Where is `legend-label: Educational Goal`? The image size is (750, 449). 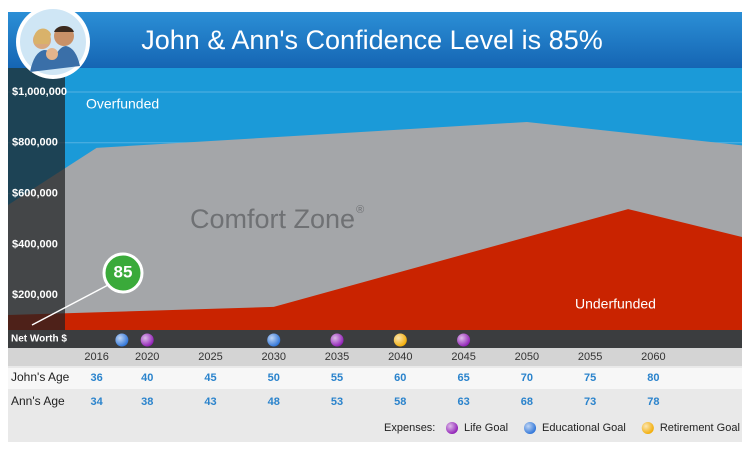
legend-label: Educational Goal is located at coordinates (584, 428).